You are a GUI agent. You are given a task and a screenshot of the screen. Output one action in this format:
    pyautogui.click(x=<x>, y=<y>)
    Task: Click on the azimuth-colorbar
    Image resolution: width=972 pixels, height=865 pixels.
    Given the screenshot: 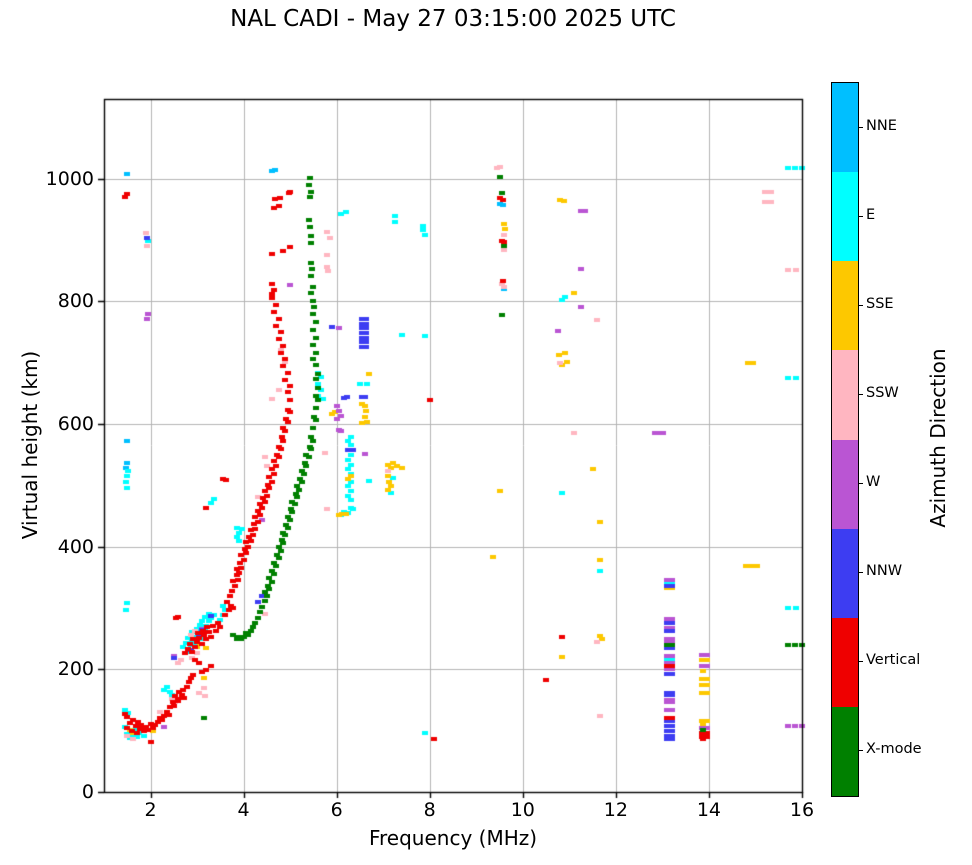 What is the action you would take?
    pyautogui.click(x=845, y=439)
    